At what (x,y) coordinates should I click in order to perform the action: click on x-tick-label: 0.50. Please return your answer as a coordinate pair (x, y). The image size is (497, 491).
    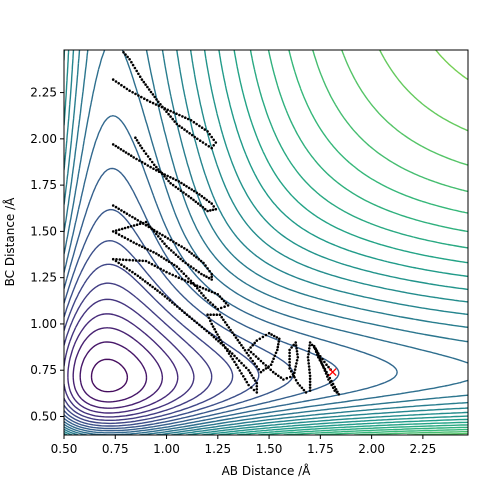
    Looking at the image, I should click on (64, 449).